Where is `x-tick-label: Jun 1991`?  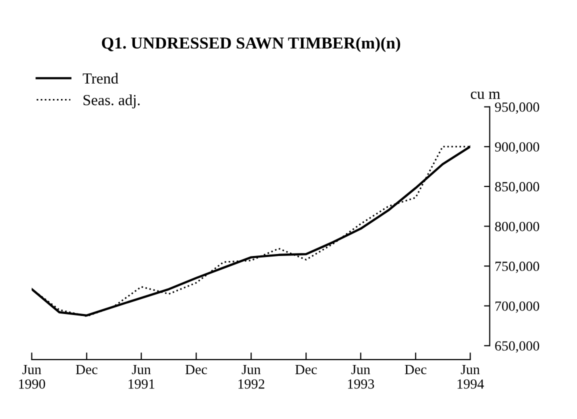
x-tick-label: Jun 1991 is located at coordinates (141, 376).